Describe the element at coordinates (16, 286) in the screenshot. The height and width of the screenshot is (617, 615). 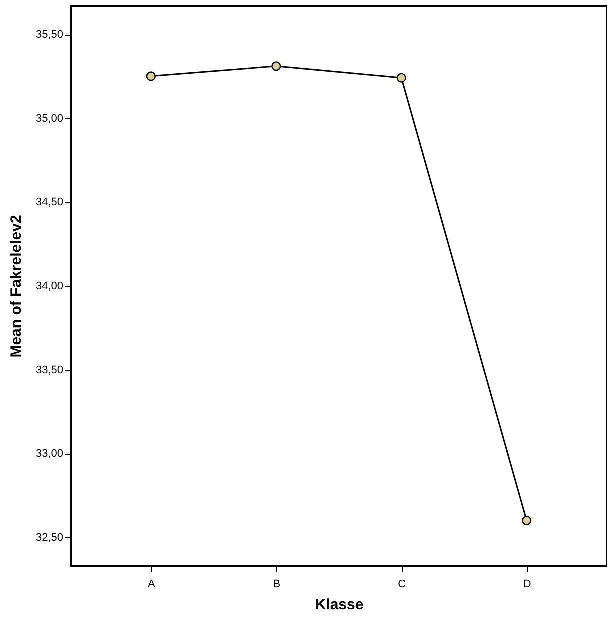
I see `y-axis-title: Mean of Fakrelelev2` at that location.